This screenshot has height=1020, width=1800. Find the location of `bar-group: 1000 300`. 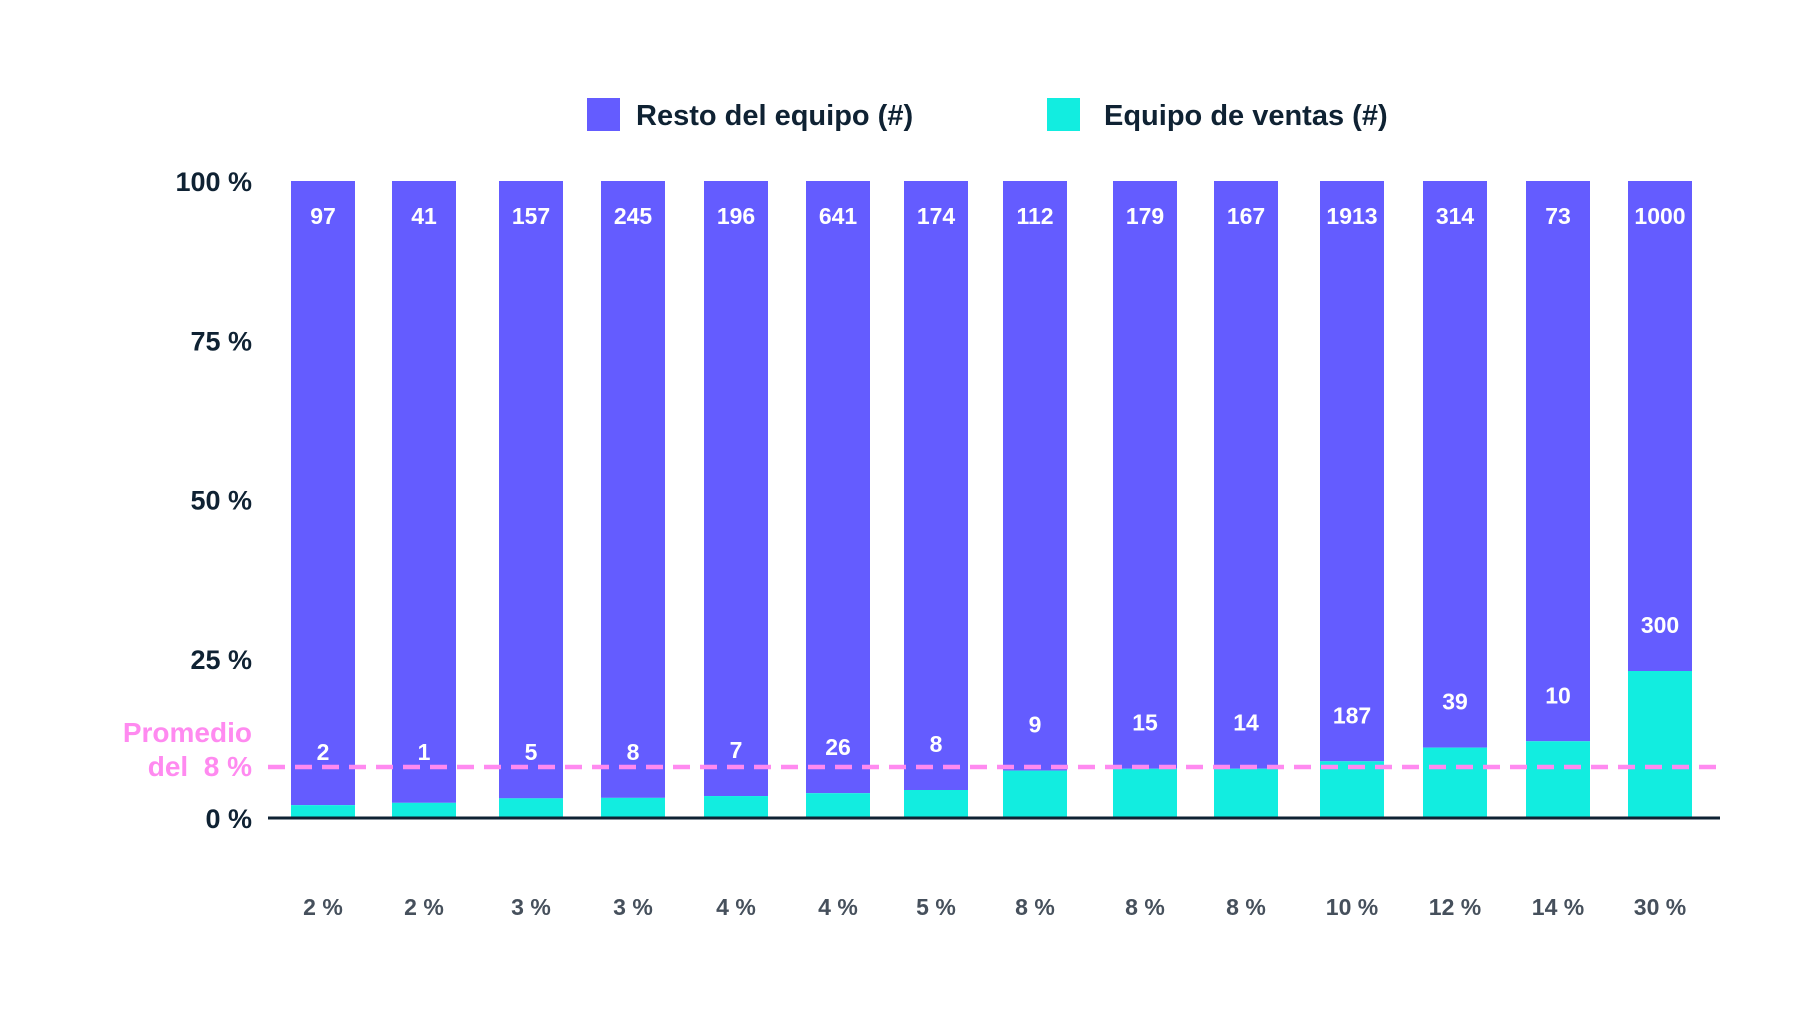

bar-group: 1000 300 is located at coordinates (1660, 499).